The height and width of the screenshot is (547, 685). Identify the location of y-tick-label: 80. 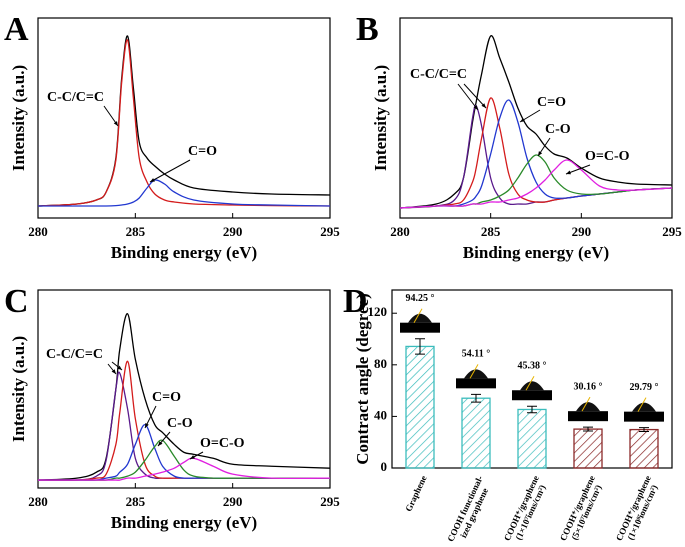
(380, 363).